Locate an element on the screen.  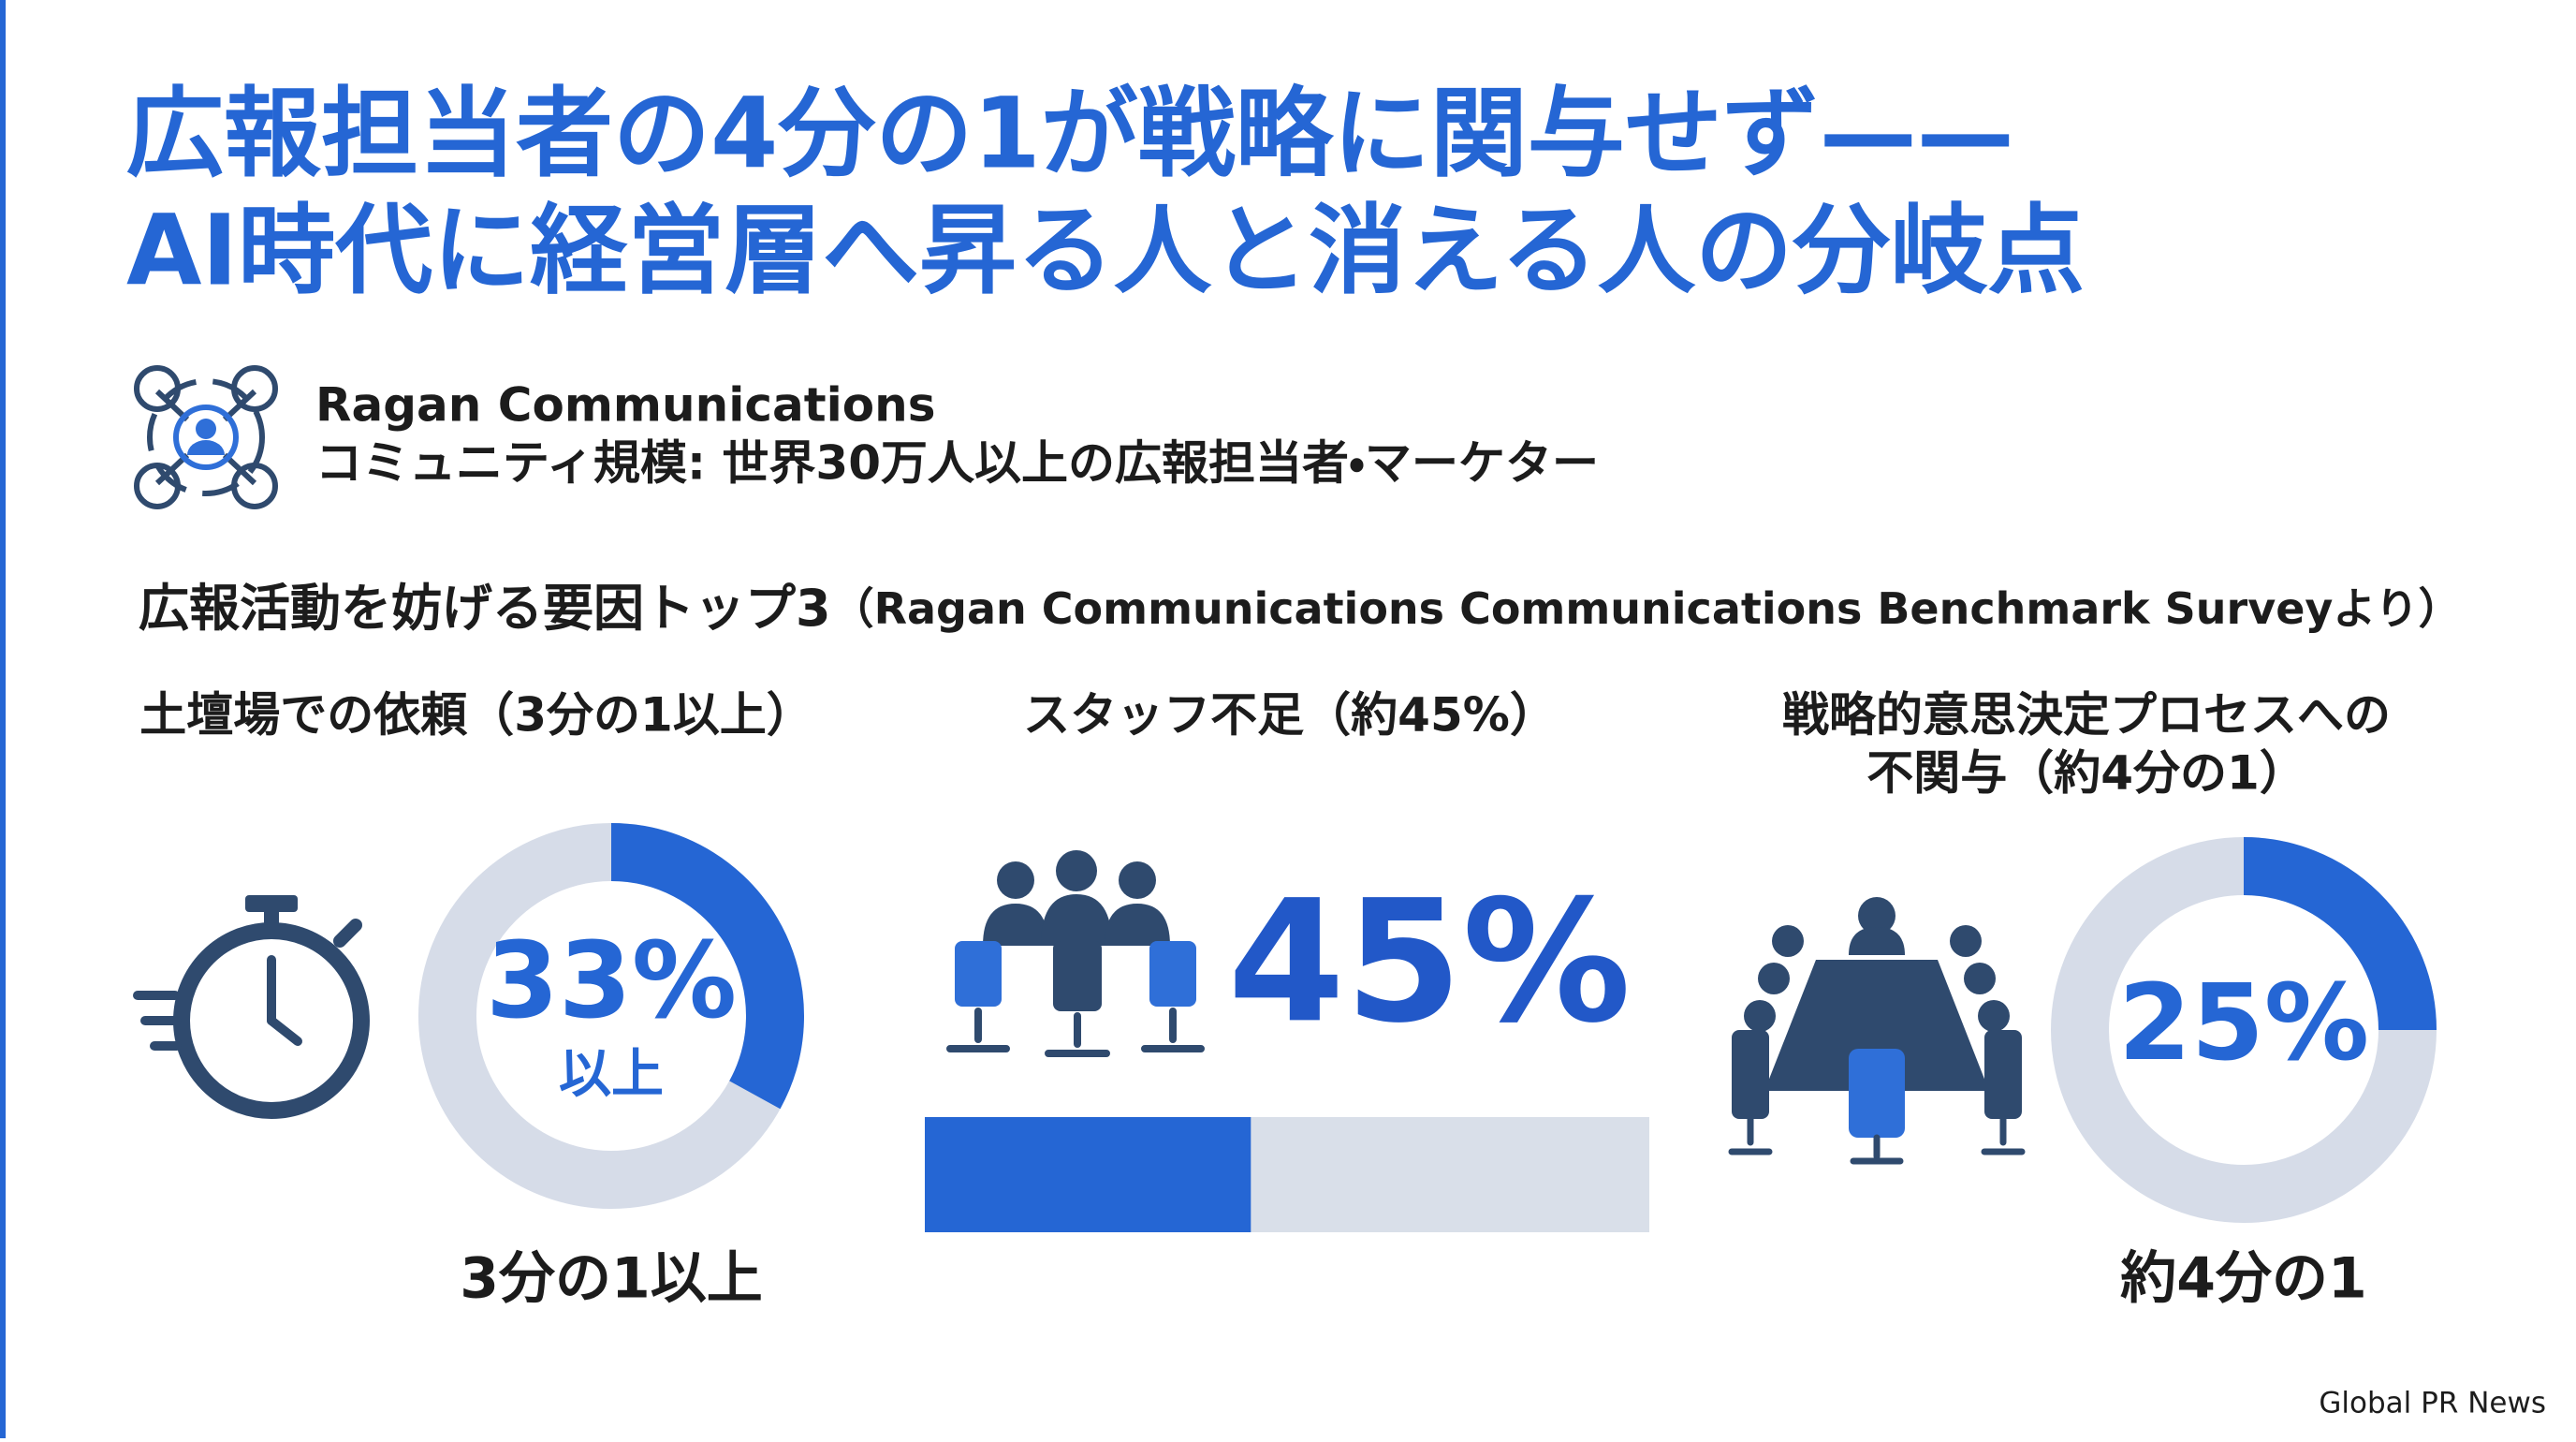
title-line: AI時代に経営層へ昇る人と消える人の分岐点 is located at coordinates (1105, 250).